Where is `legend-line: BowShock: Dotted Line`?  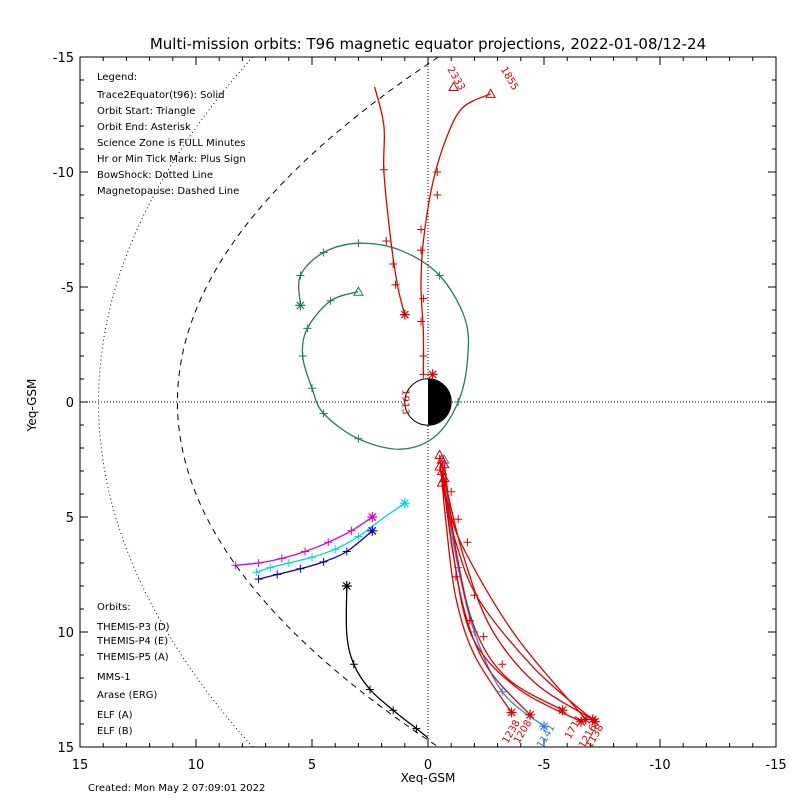
legend-line: BowShock: Dotted Line is located at coordinates (155, 175).